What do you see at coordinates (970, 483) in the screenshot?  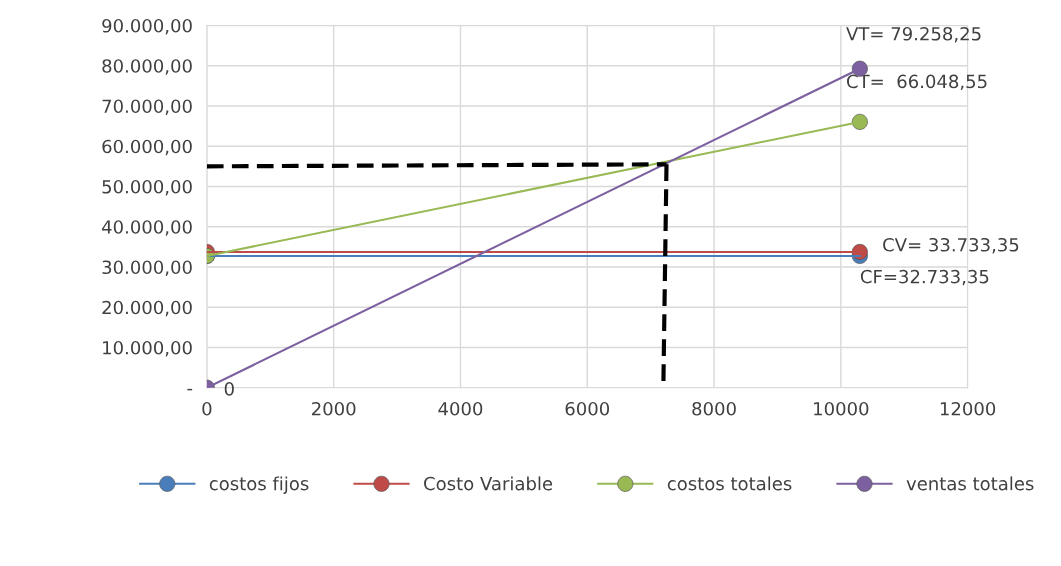 I see `legend-label: ventas totales` at bounding box center [970, 483].